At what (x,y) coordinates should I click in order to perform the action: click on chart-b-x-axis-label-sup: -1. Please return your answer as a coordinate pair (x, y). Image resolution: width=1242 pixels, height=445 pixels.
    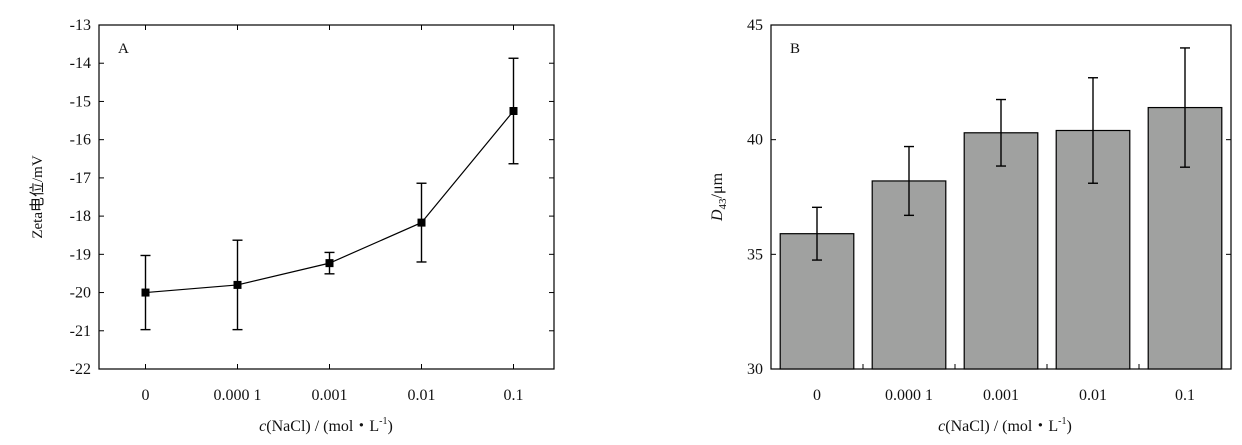
    Looking at the image, I should click on (1062, 421).